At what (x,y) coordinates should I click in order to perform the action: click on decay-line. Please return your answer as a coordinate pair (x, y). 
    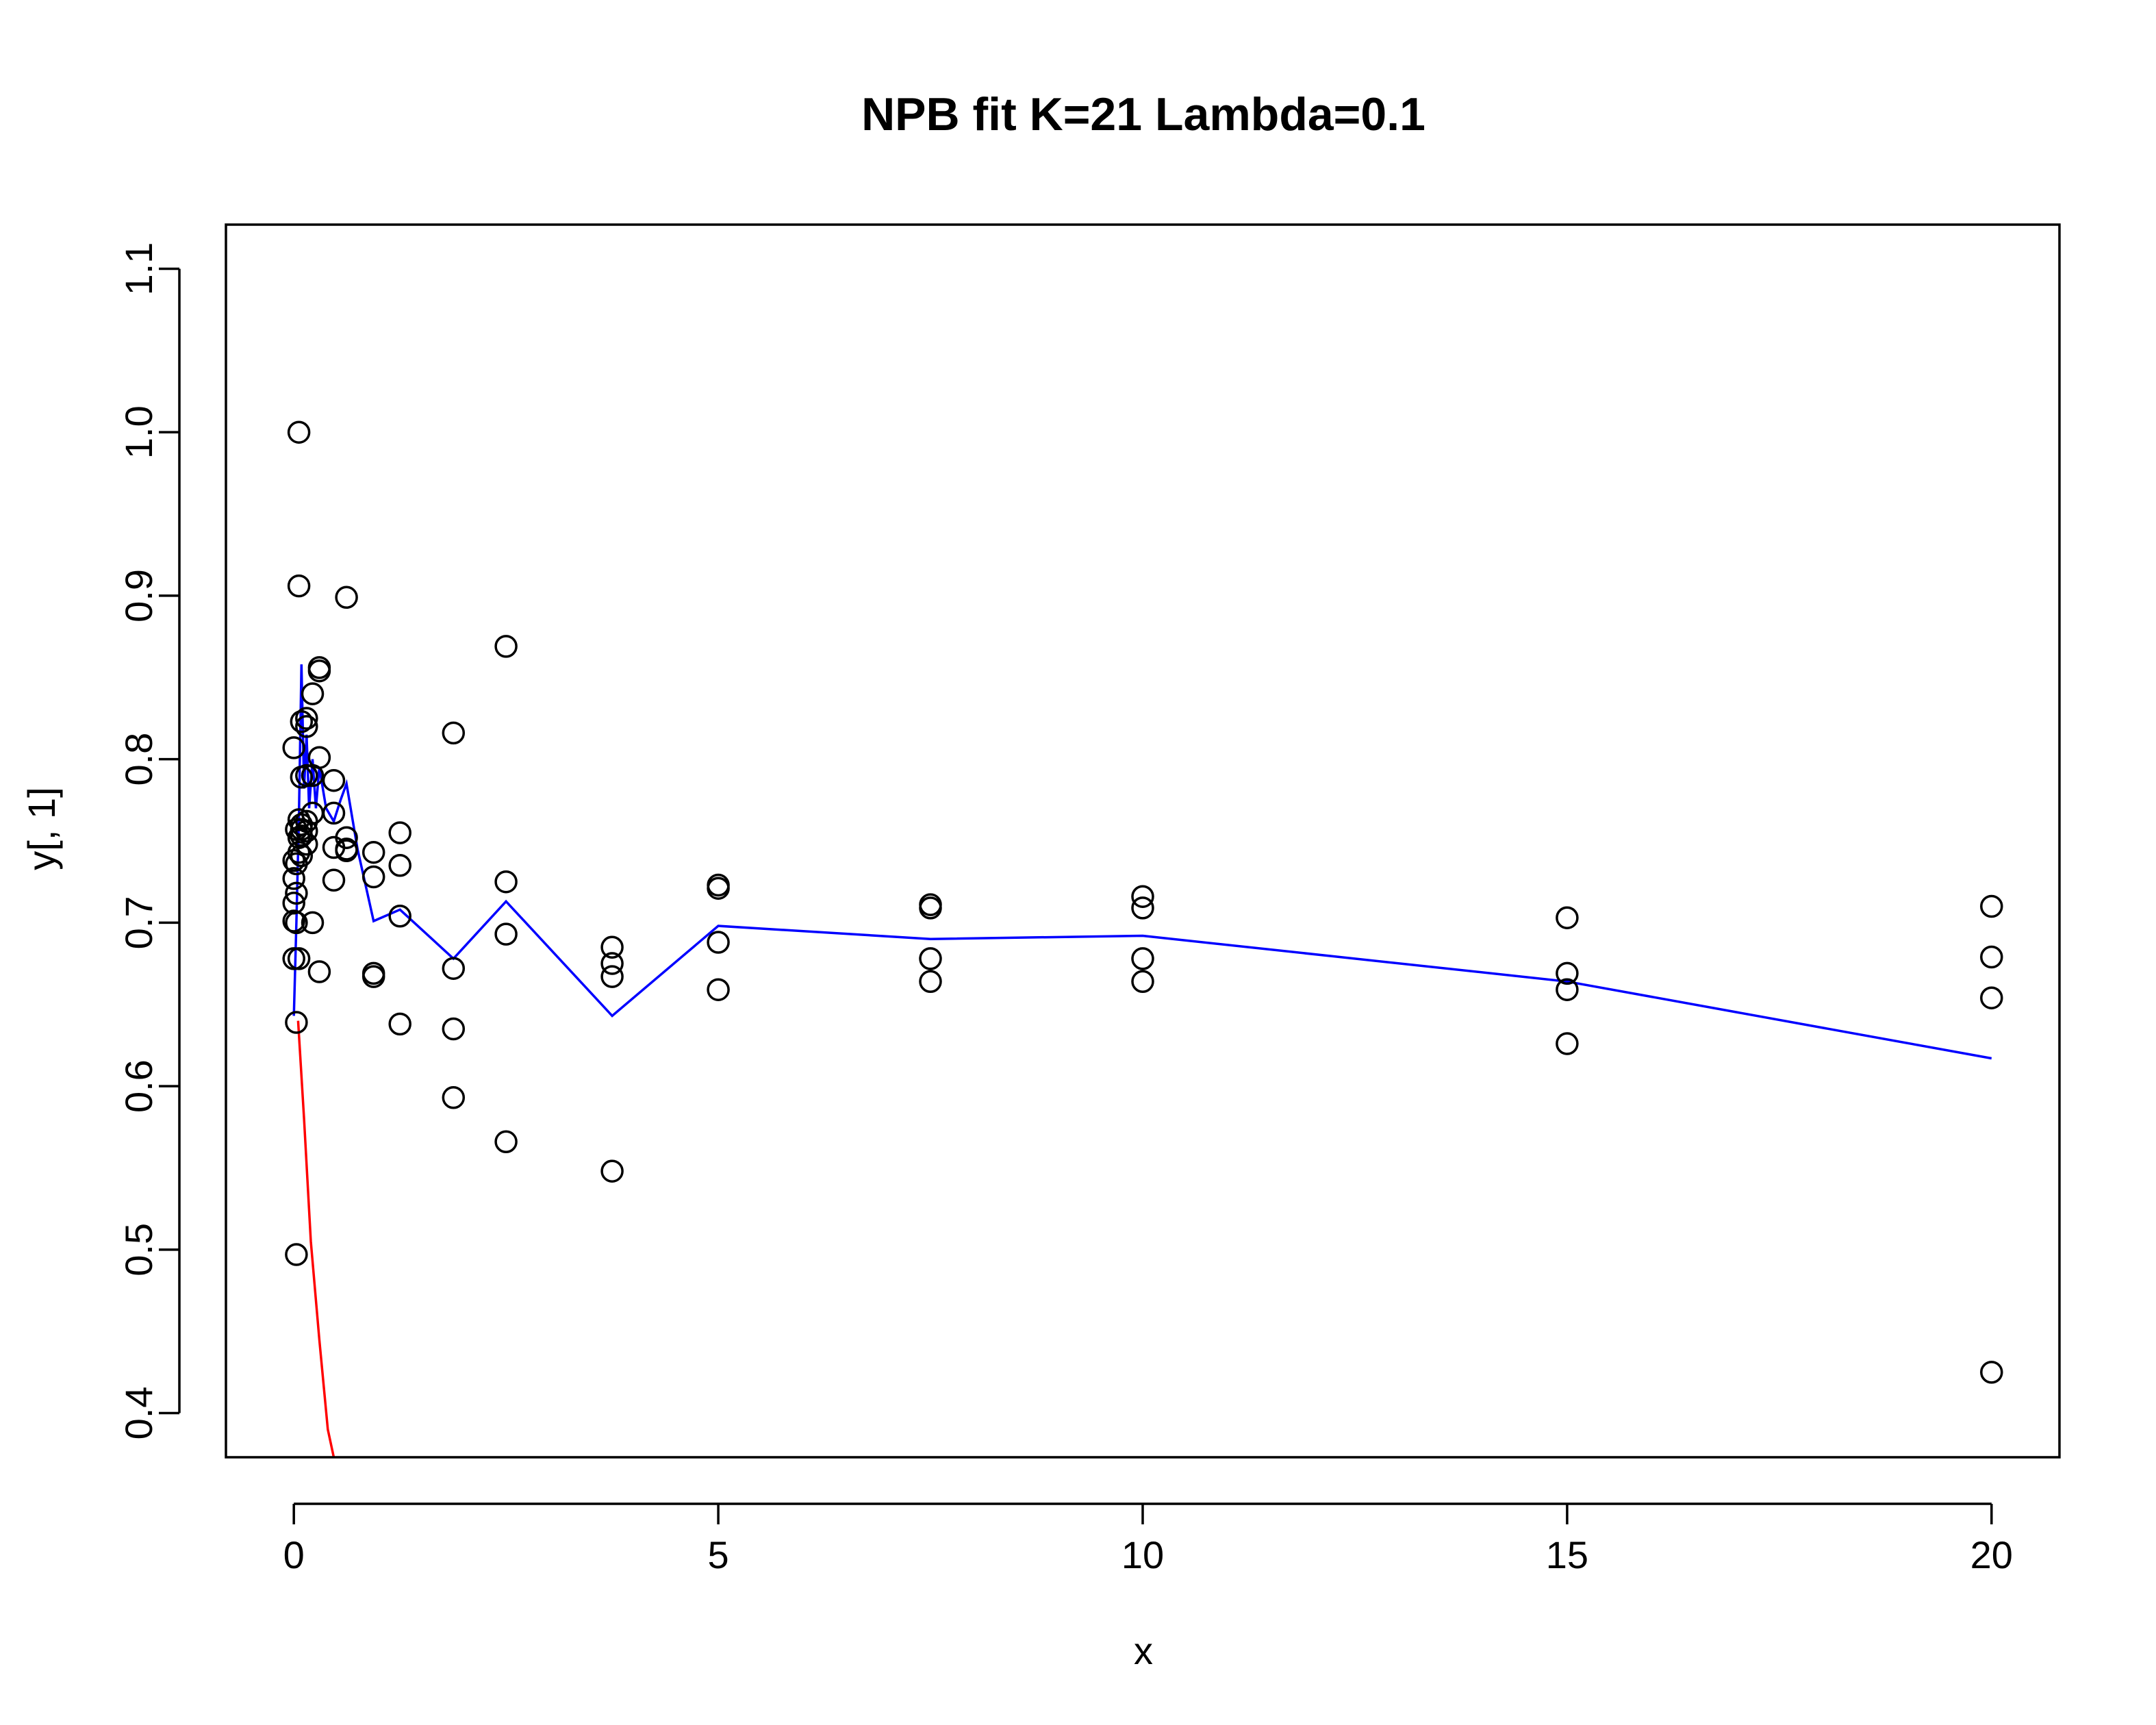
    Looking at the image, I should click on (316, 1238).